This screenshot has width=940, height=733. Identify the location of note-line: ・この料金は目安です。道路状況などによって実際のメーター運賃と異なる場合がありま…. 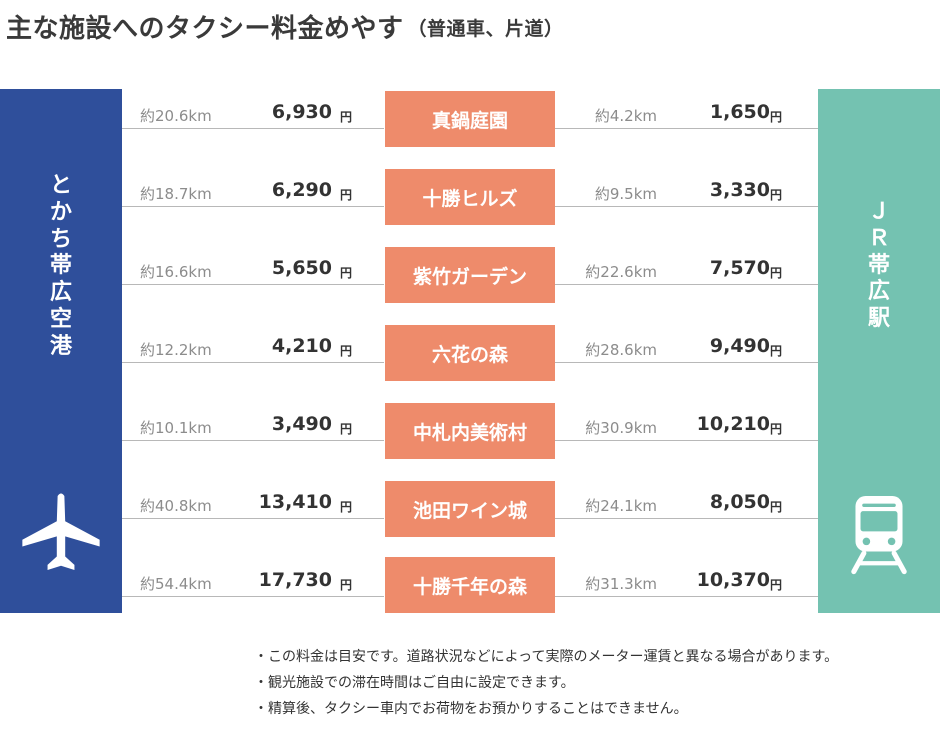
(546, 657).